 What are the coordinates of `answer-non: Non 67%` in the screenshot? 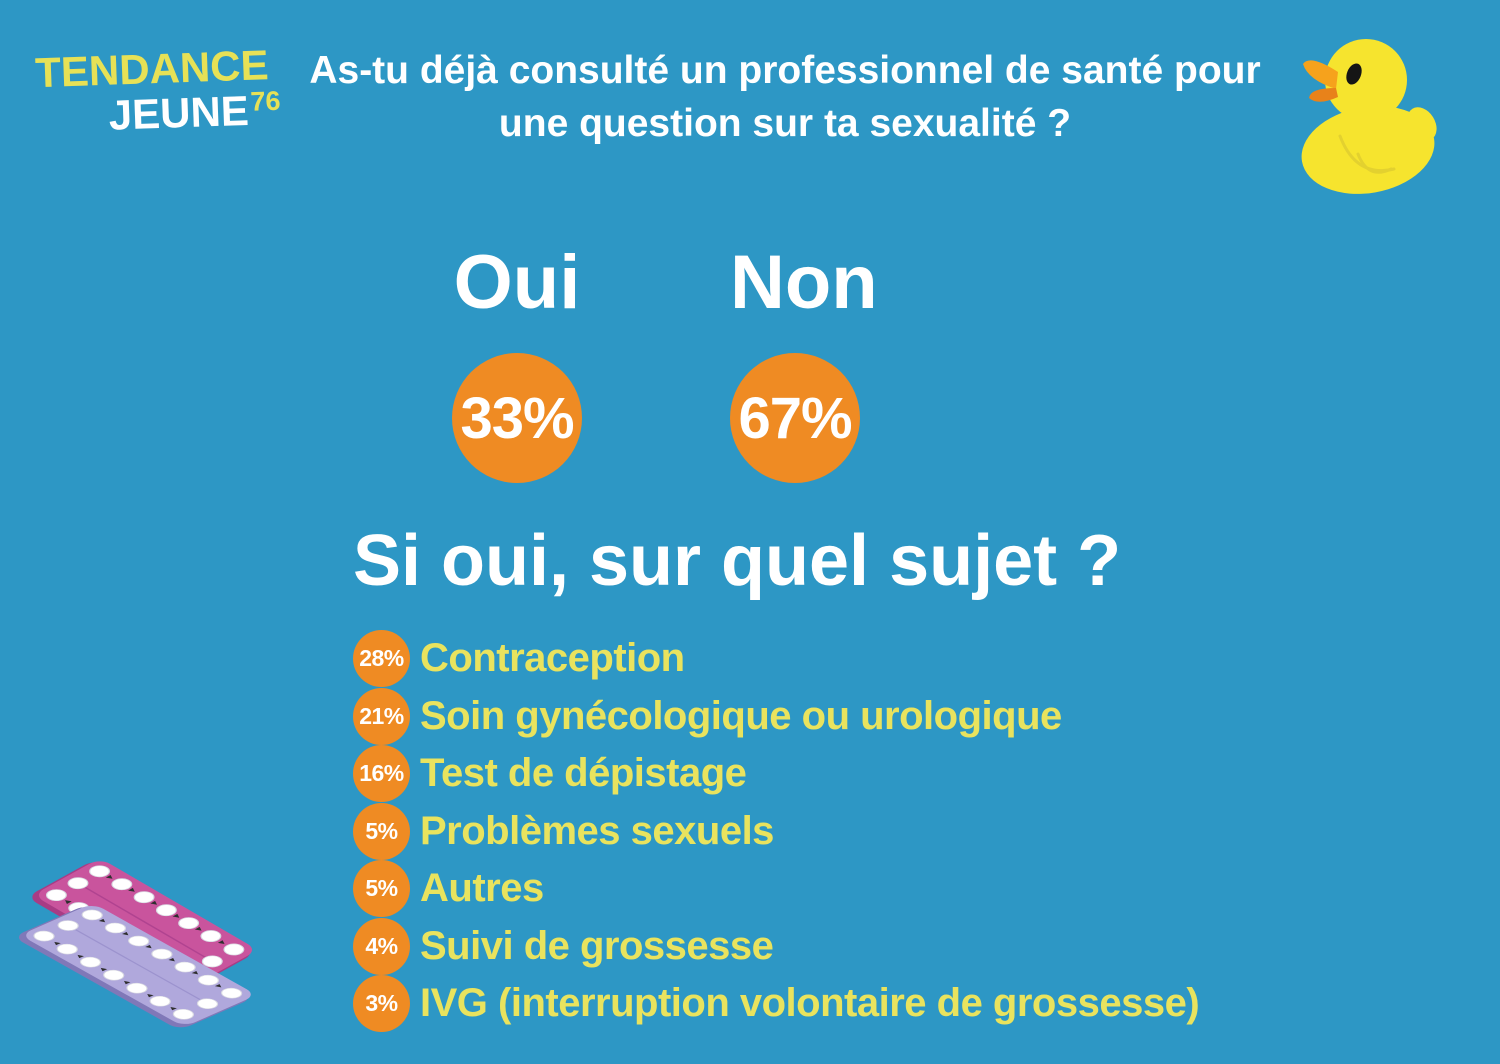 It's located at (804, 361).